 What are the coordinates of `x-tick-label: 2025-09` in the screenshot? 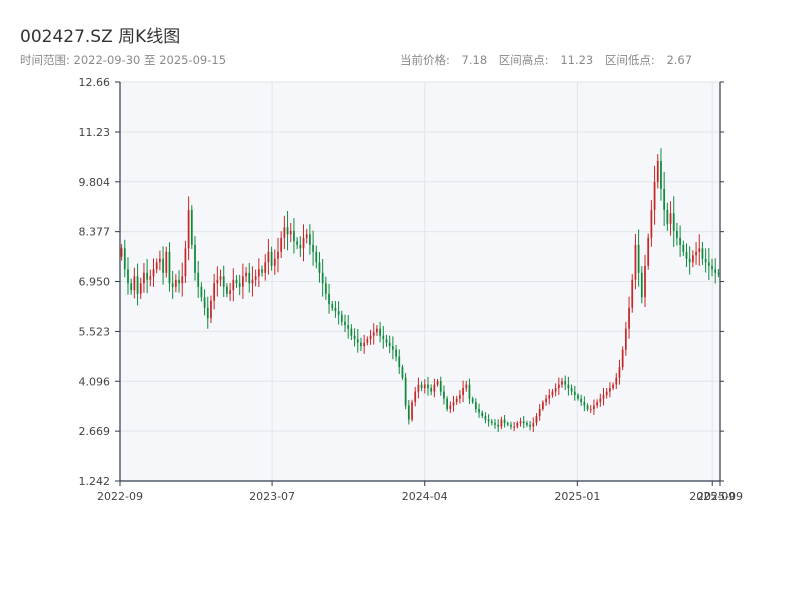 It's located at (720, 496).